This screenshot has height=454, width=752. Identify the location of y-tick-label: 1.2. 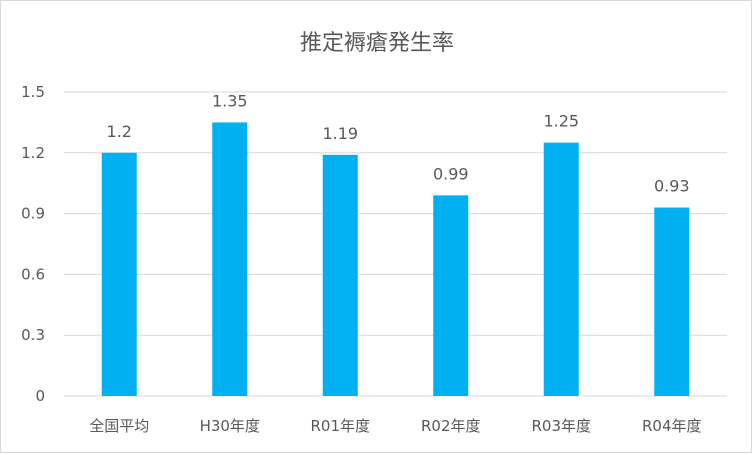
(33, 153).